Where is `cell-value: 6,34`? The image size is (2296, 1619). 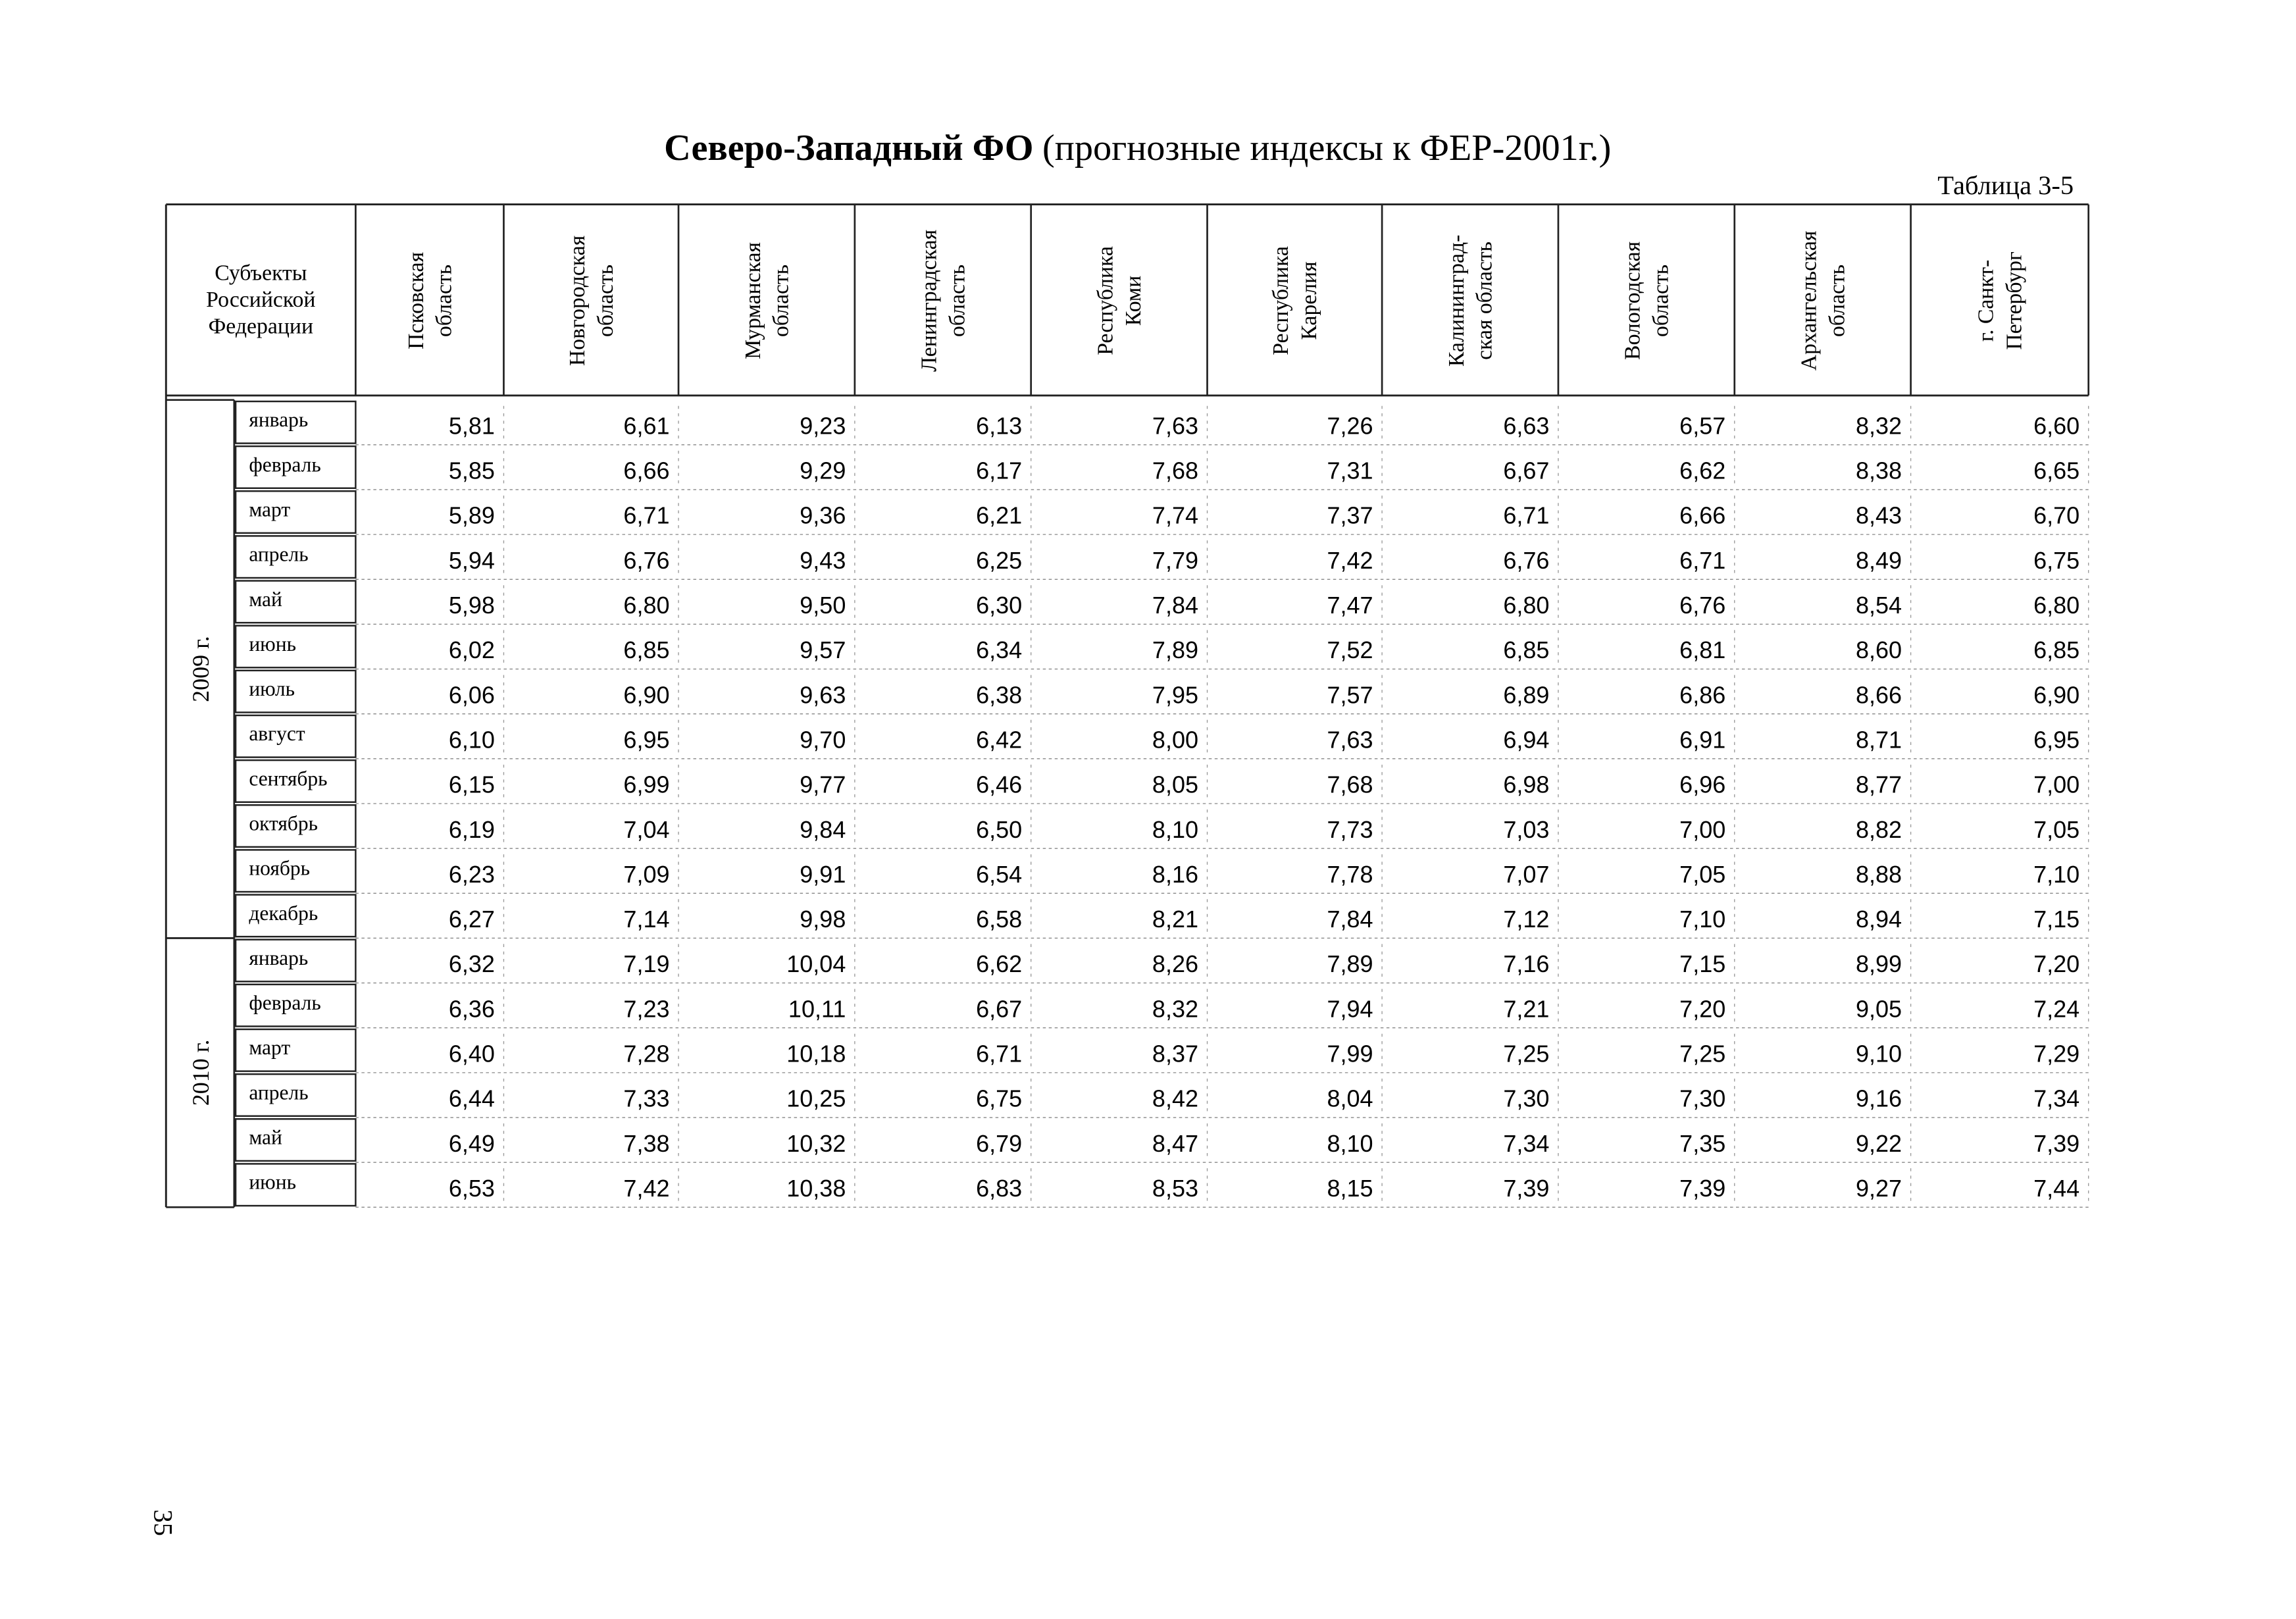 cell-value: 6,34 is located at coordinates (999, 649).